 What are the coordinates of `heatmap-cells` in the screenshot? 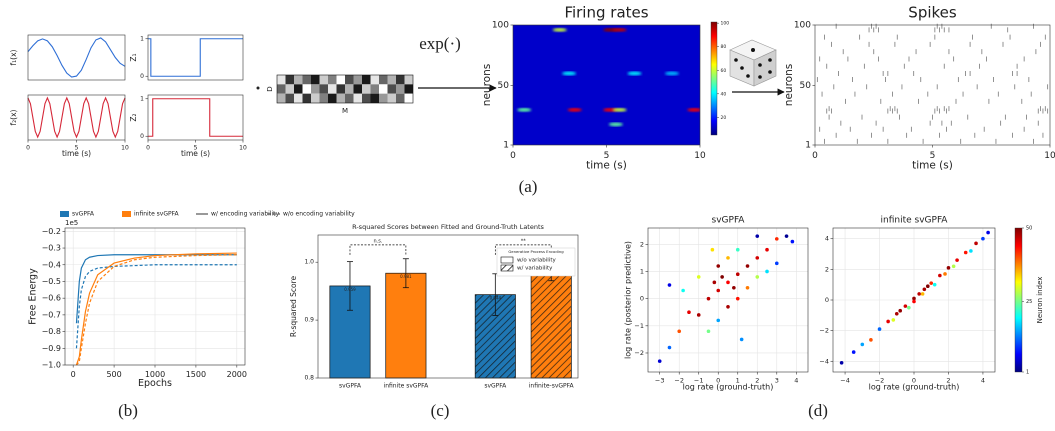 It's located at (608, 77).